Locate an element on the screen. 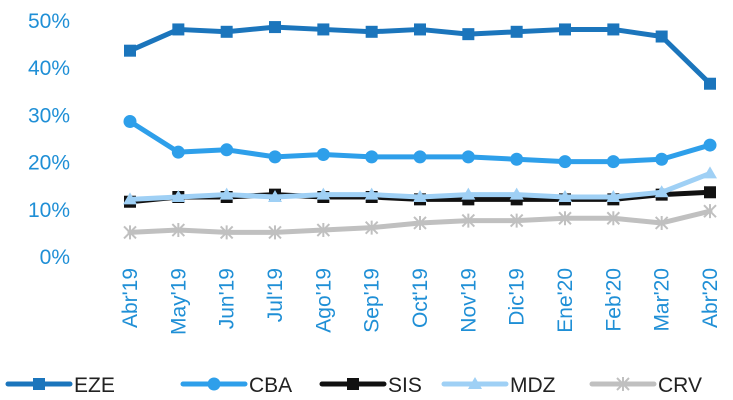 The image size is (733, 400). legend-marker-mdz is located at coordinates (475, 383).